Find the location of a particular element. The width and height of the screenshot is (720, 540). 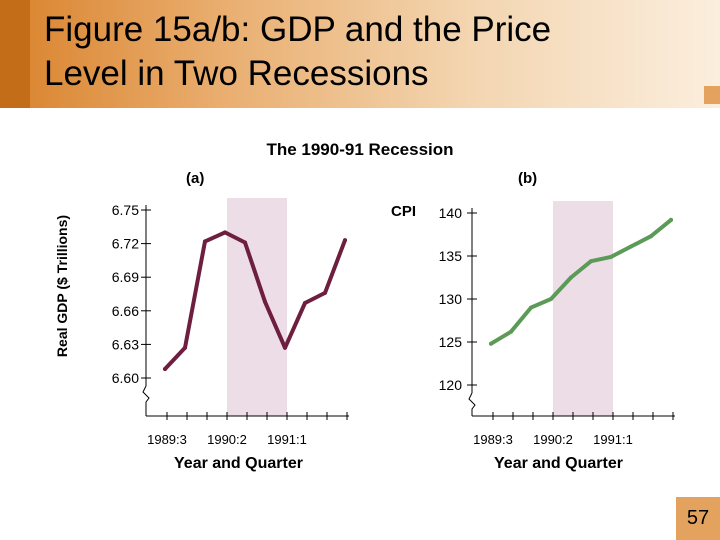

cpi-y-tick-label: 120 is located at coordinates (451, 385).